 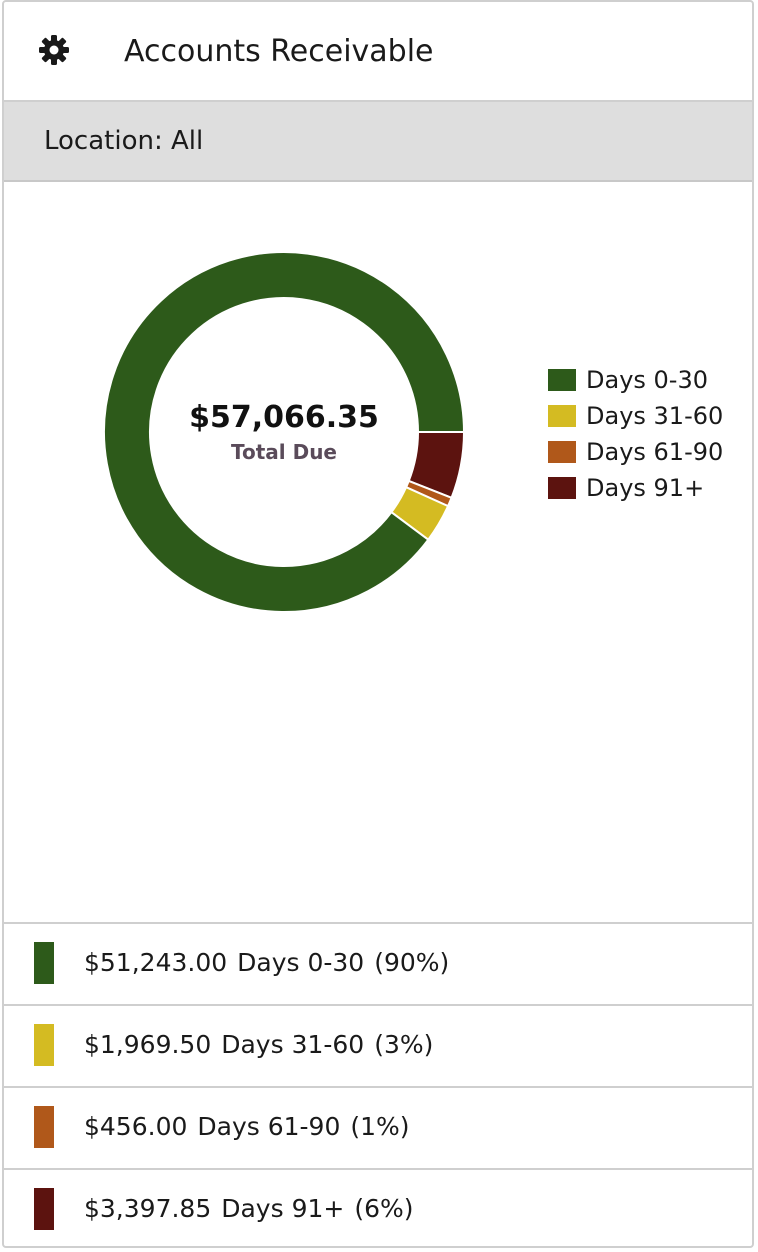 I want to click on aging-row: $3,397.85 Days 91+ (6%), so click(x=378, y=1209).